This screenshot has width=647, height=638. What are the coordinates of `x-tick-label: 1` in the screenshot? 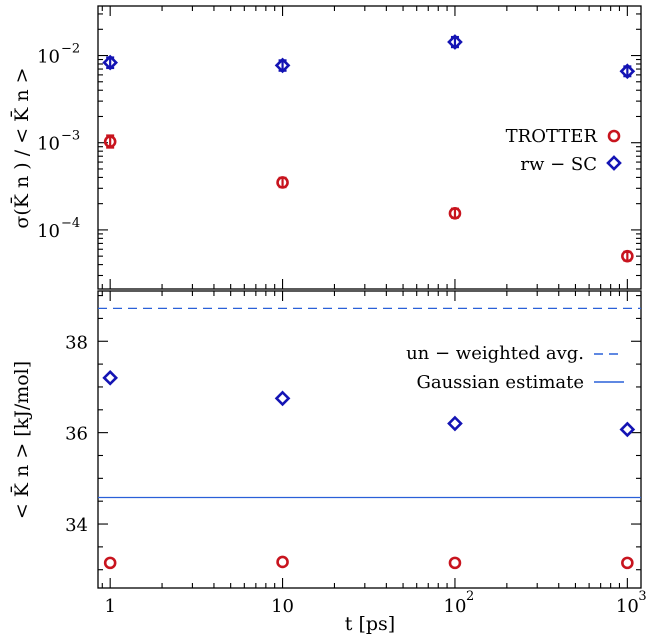 It's located at (109, 606).